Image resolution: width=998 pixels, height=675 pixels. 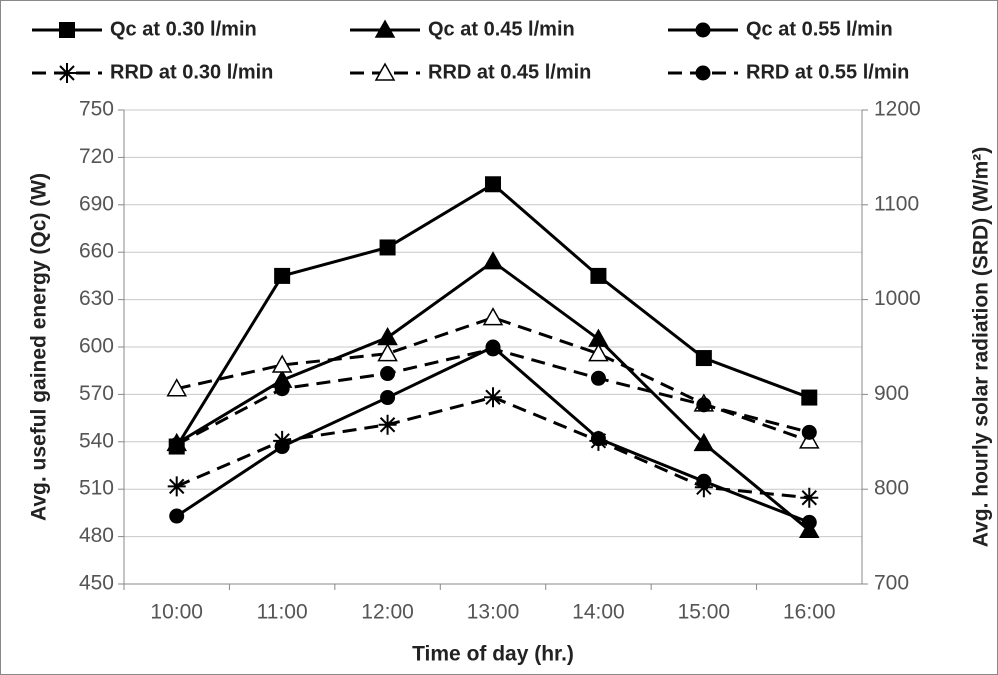 I want to click on y-tick-label: 630, so click(x=96, y=298).